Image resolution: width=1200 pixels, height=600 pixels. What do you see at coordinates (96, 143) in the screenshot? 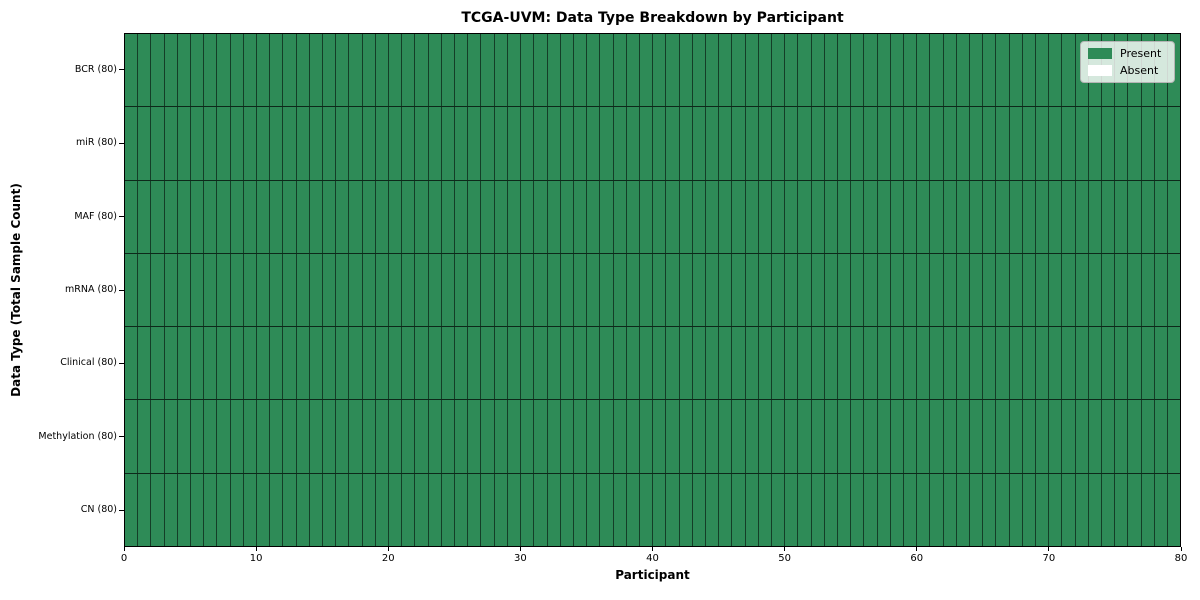
I see `y-tick-label: miR (80)` at bounding box center [96, 143].